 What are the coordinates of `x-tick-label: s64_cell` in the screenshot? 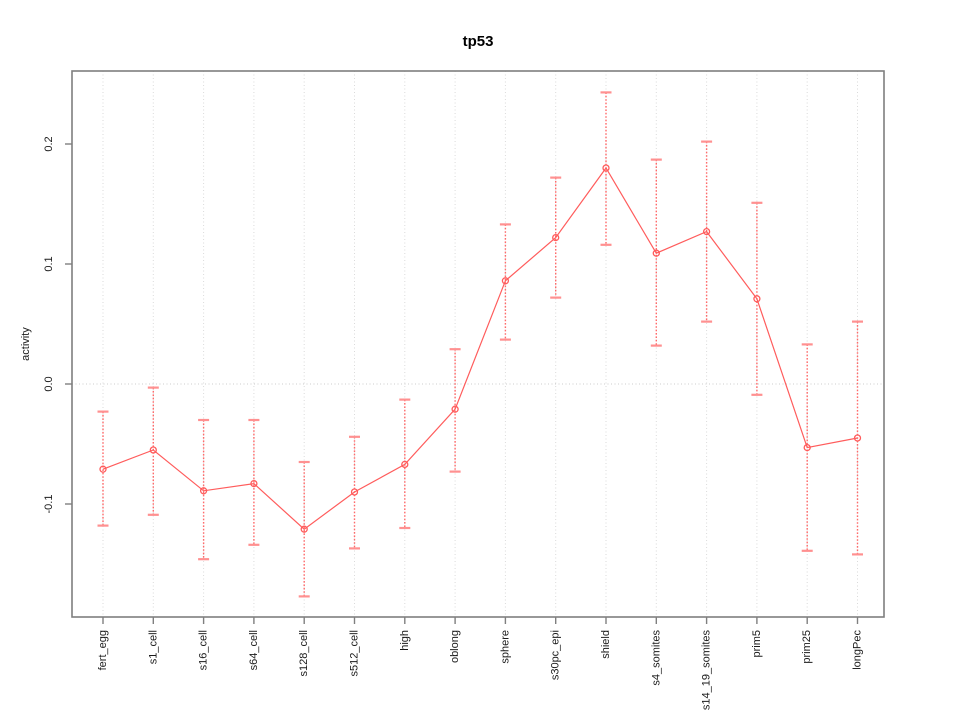 It's located at (254, 650).